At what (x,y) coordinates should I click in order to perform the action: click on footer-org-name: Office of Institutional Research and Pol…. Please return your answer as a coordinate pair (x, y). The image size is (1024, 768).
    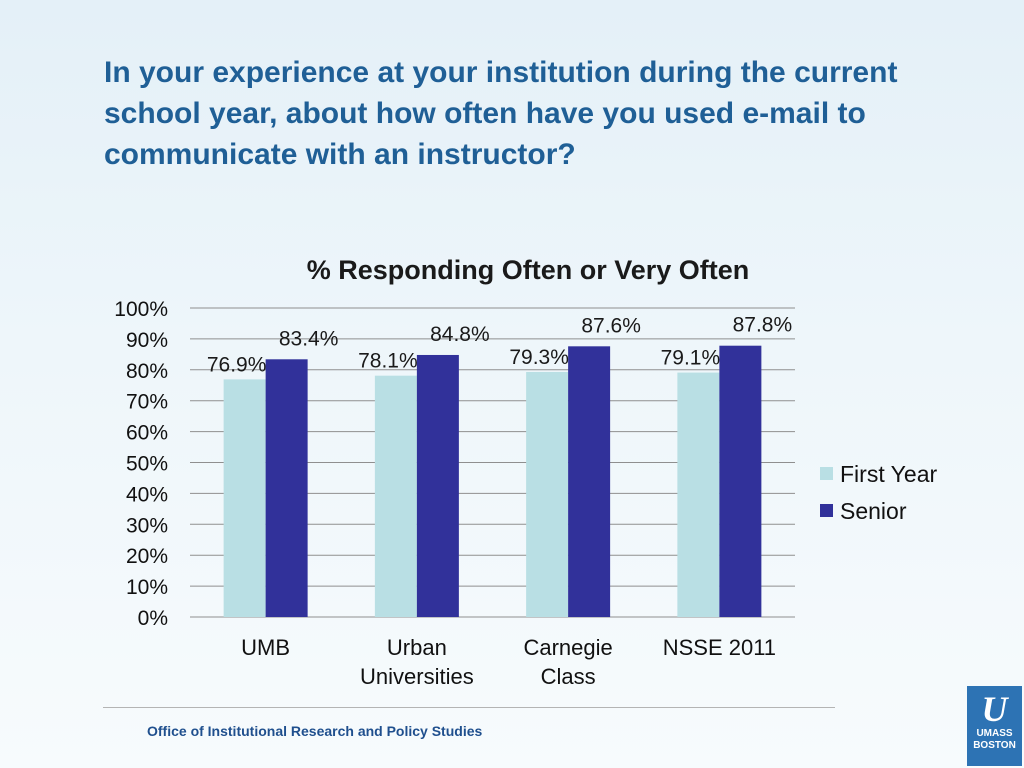
    Looking at the image, I should click on (315, 731).